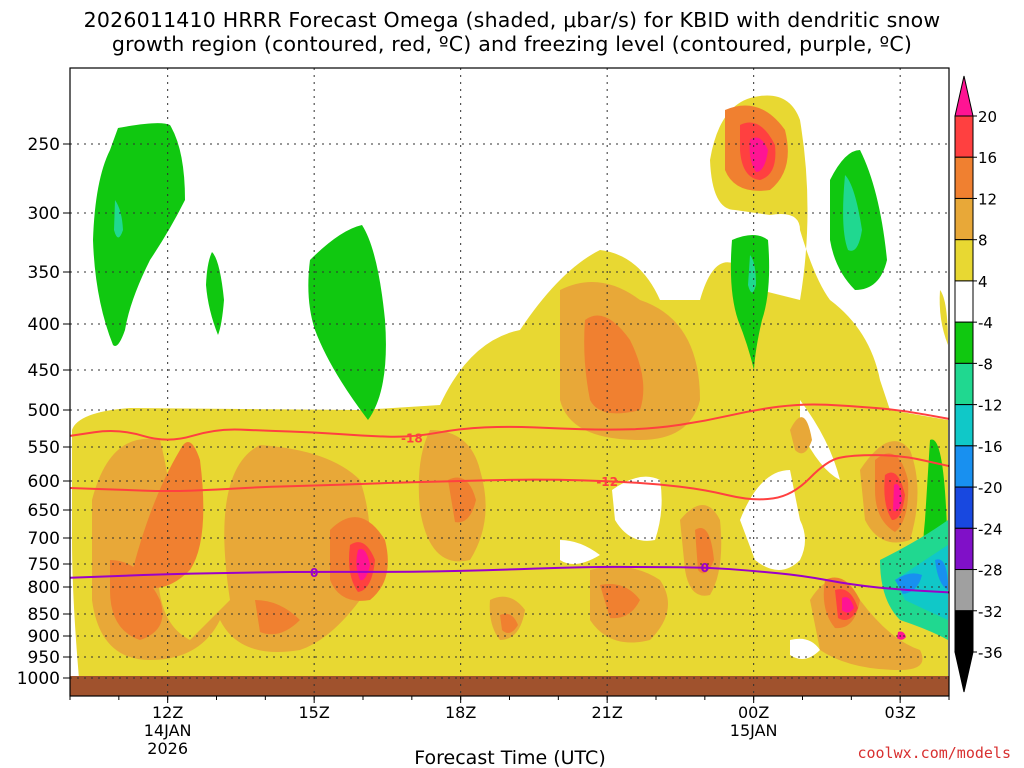 This screenshot has width=1024, height=768. What do you see at coordinates (607, 712) in the screenshot?
I see `x-tick-label: 21Z` at bounding box center [607, 712].